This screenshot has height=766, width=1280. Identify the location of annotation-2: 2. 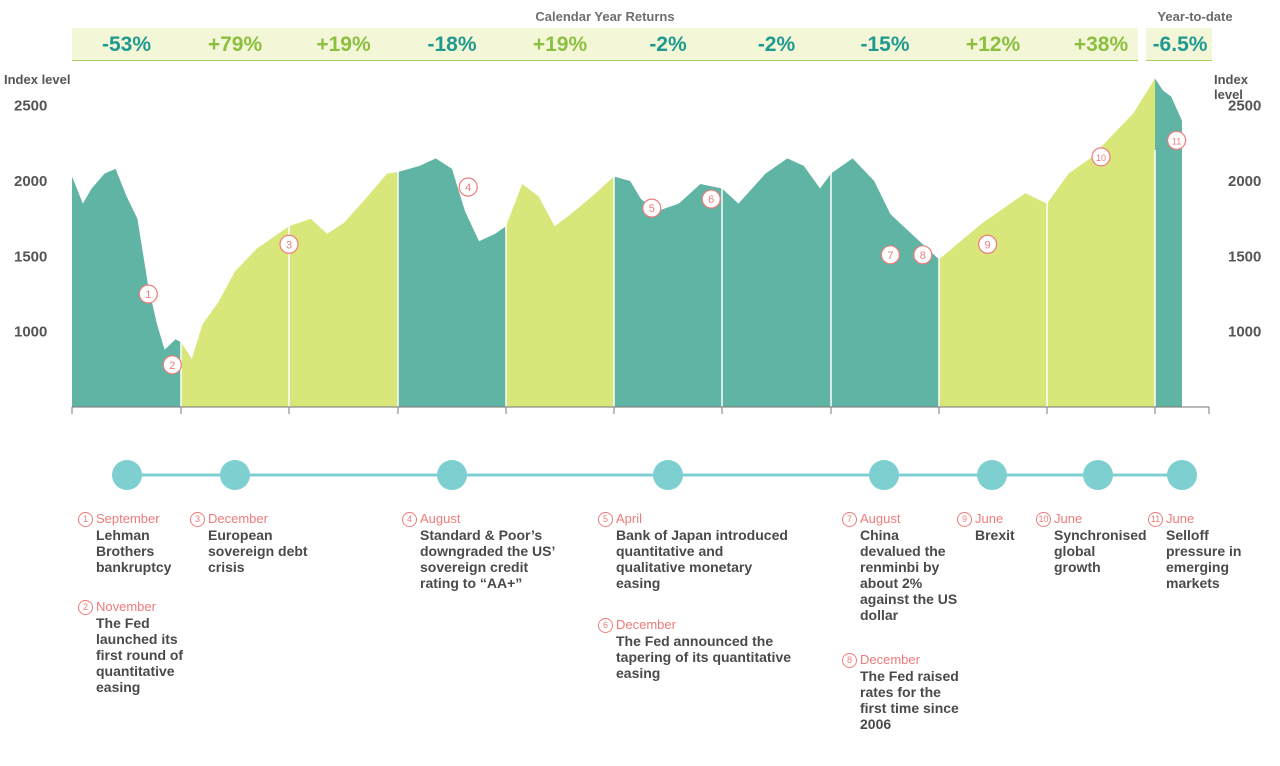
(172, 365).